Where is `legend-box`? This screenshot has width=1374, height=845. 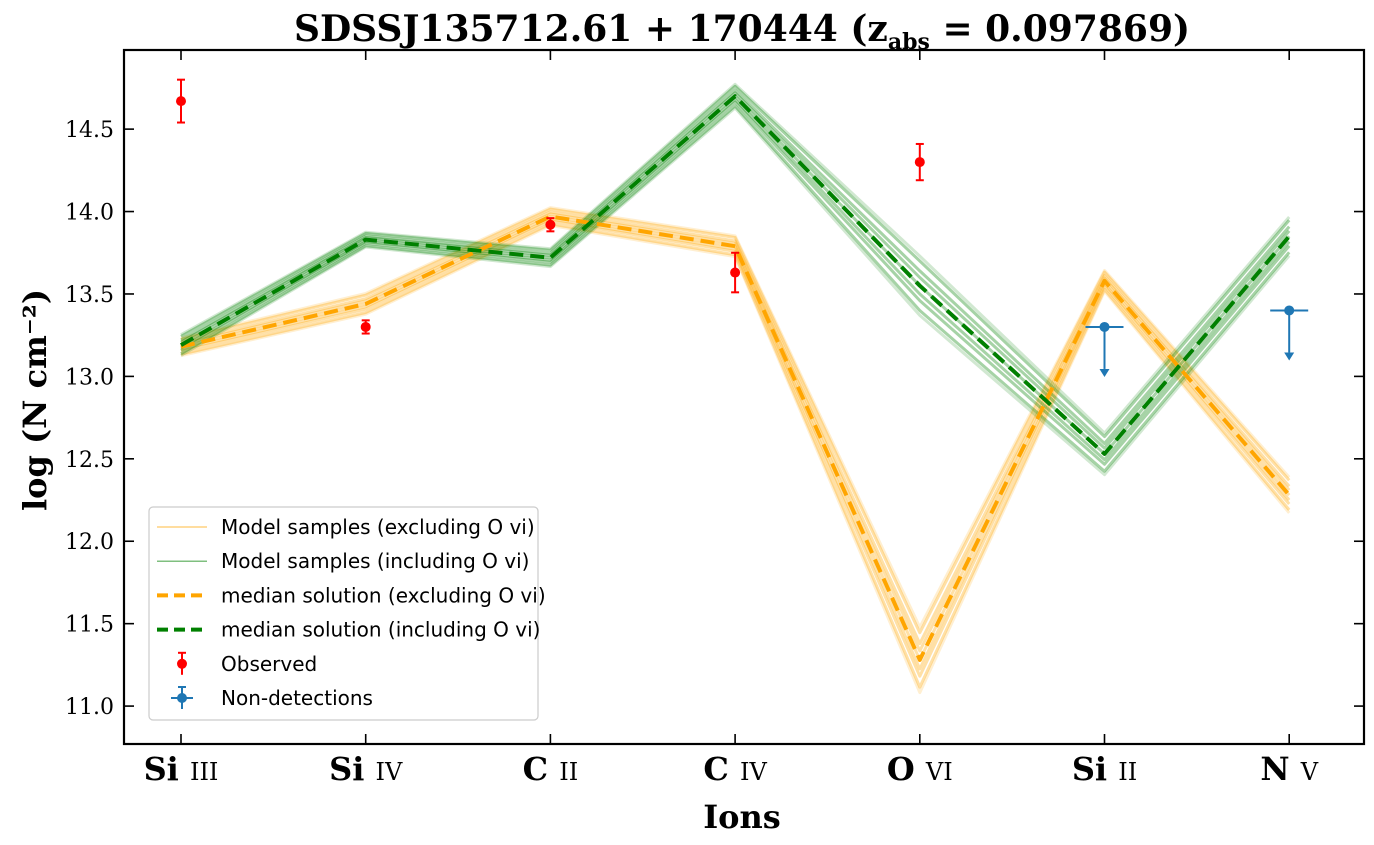
legend-box is located at coordinates (343, 613).